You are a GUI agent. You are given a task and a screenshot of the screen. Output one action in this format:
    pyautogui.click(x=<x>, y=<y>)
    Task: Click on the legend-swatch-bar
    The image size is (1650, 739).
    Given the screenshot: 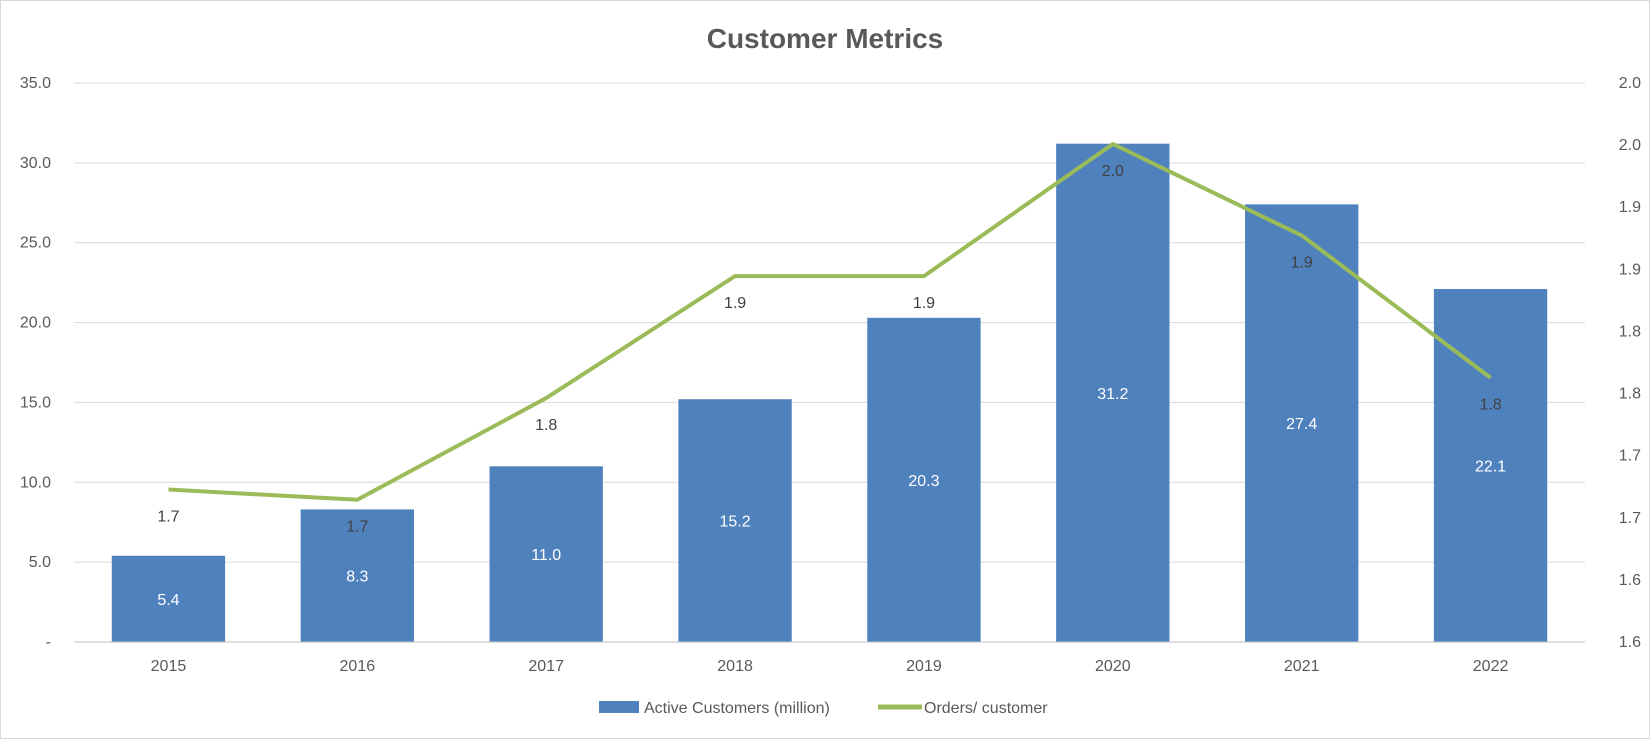 What is the action you would take?
    pyautogui.click(x=619, y=707)
    